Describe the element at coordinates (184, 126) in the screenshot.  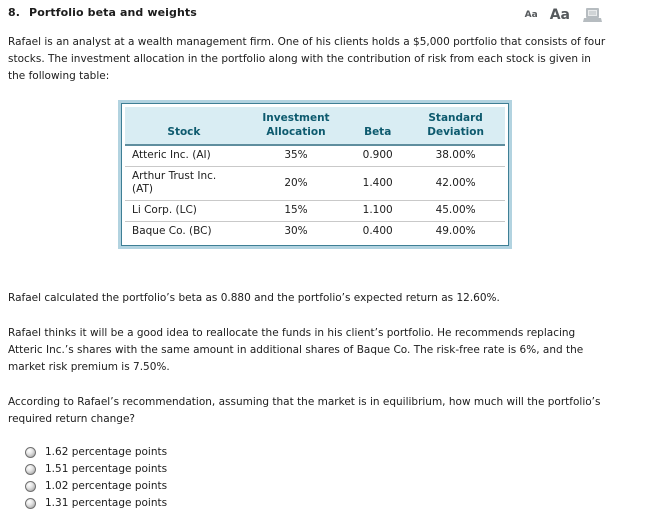
I see `column-header-stock: Stock` at that location.